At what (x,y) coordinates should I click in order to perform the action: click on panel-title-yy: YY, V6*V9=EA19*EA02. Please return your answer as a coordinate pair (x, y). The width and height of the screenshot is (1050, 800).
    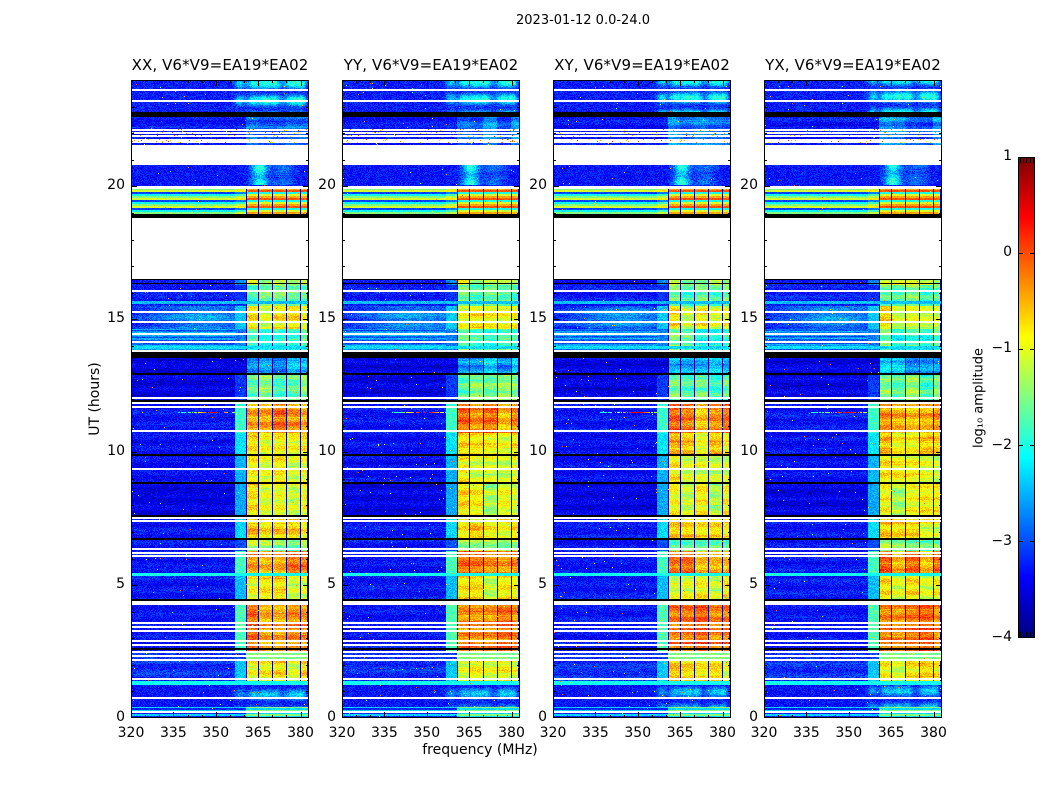
    Looking at the image, I should click on (431, 65).